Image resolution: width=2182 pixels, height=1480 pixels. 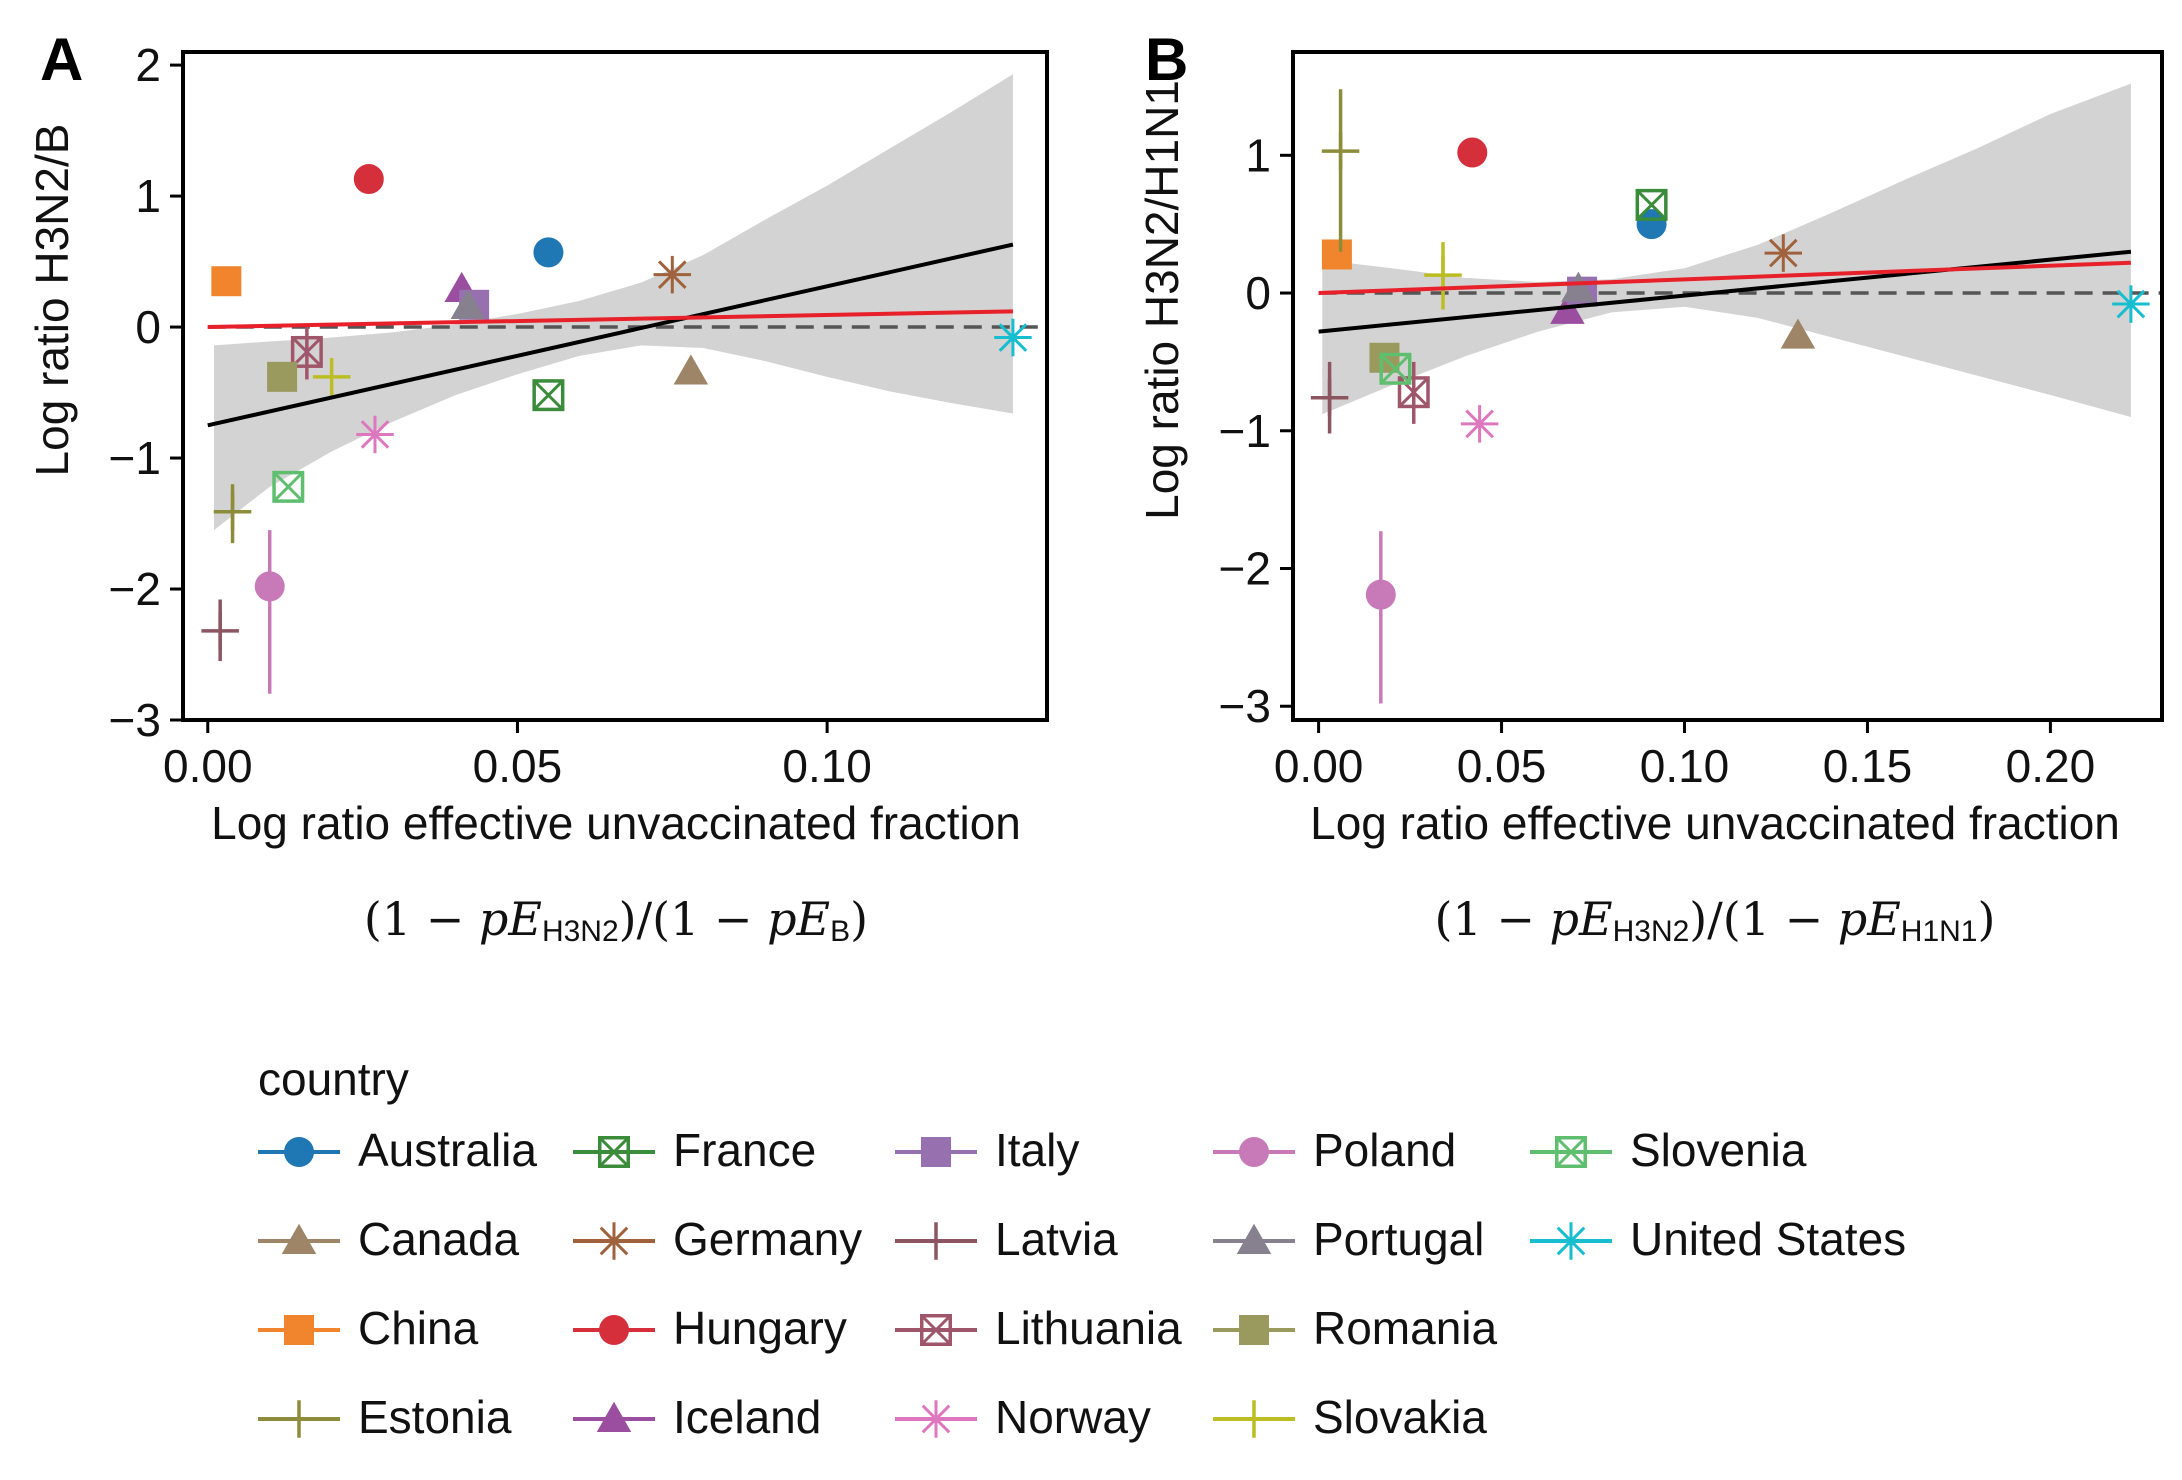 What do you see at coordinates (1350, 1417) in the screenshot?
I see `legend-item-slovakia: Slovakia` at bounding box center [1350, 1417].